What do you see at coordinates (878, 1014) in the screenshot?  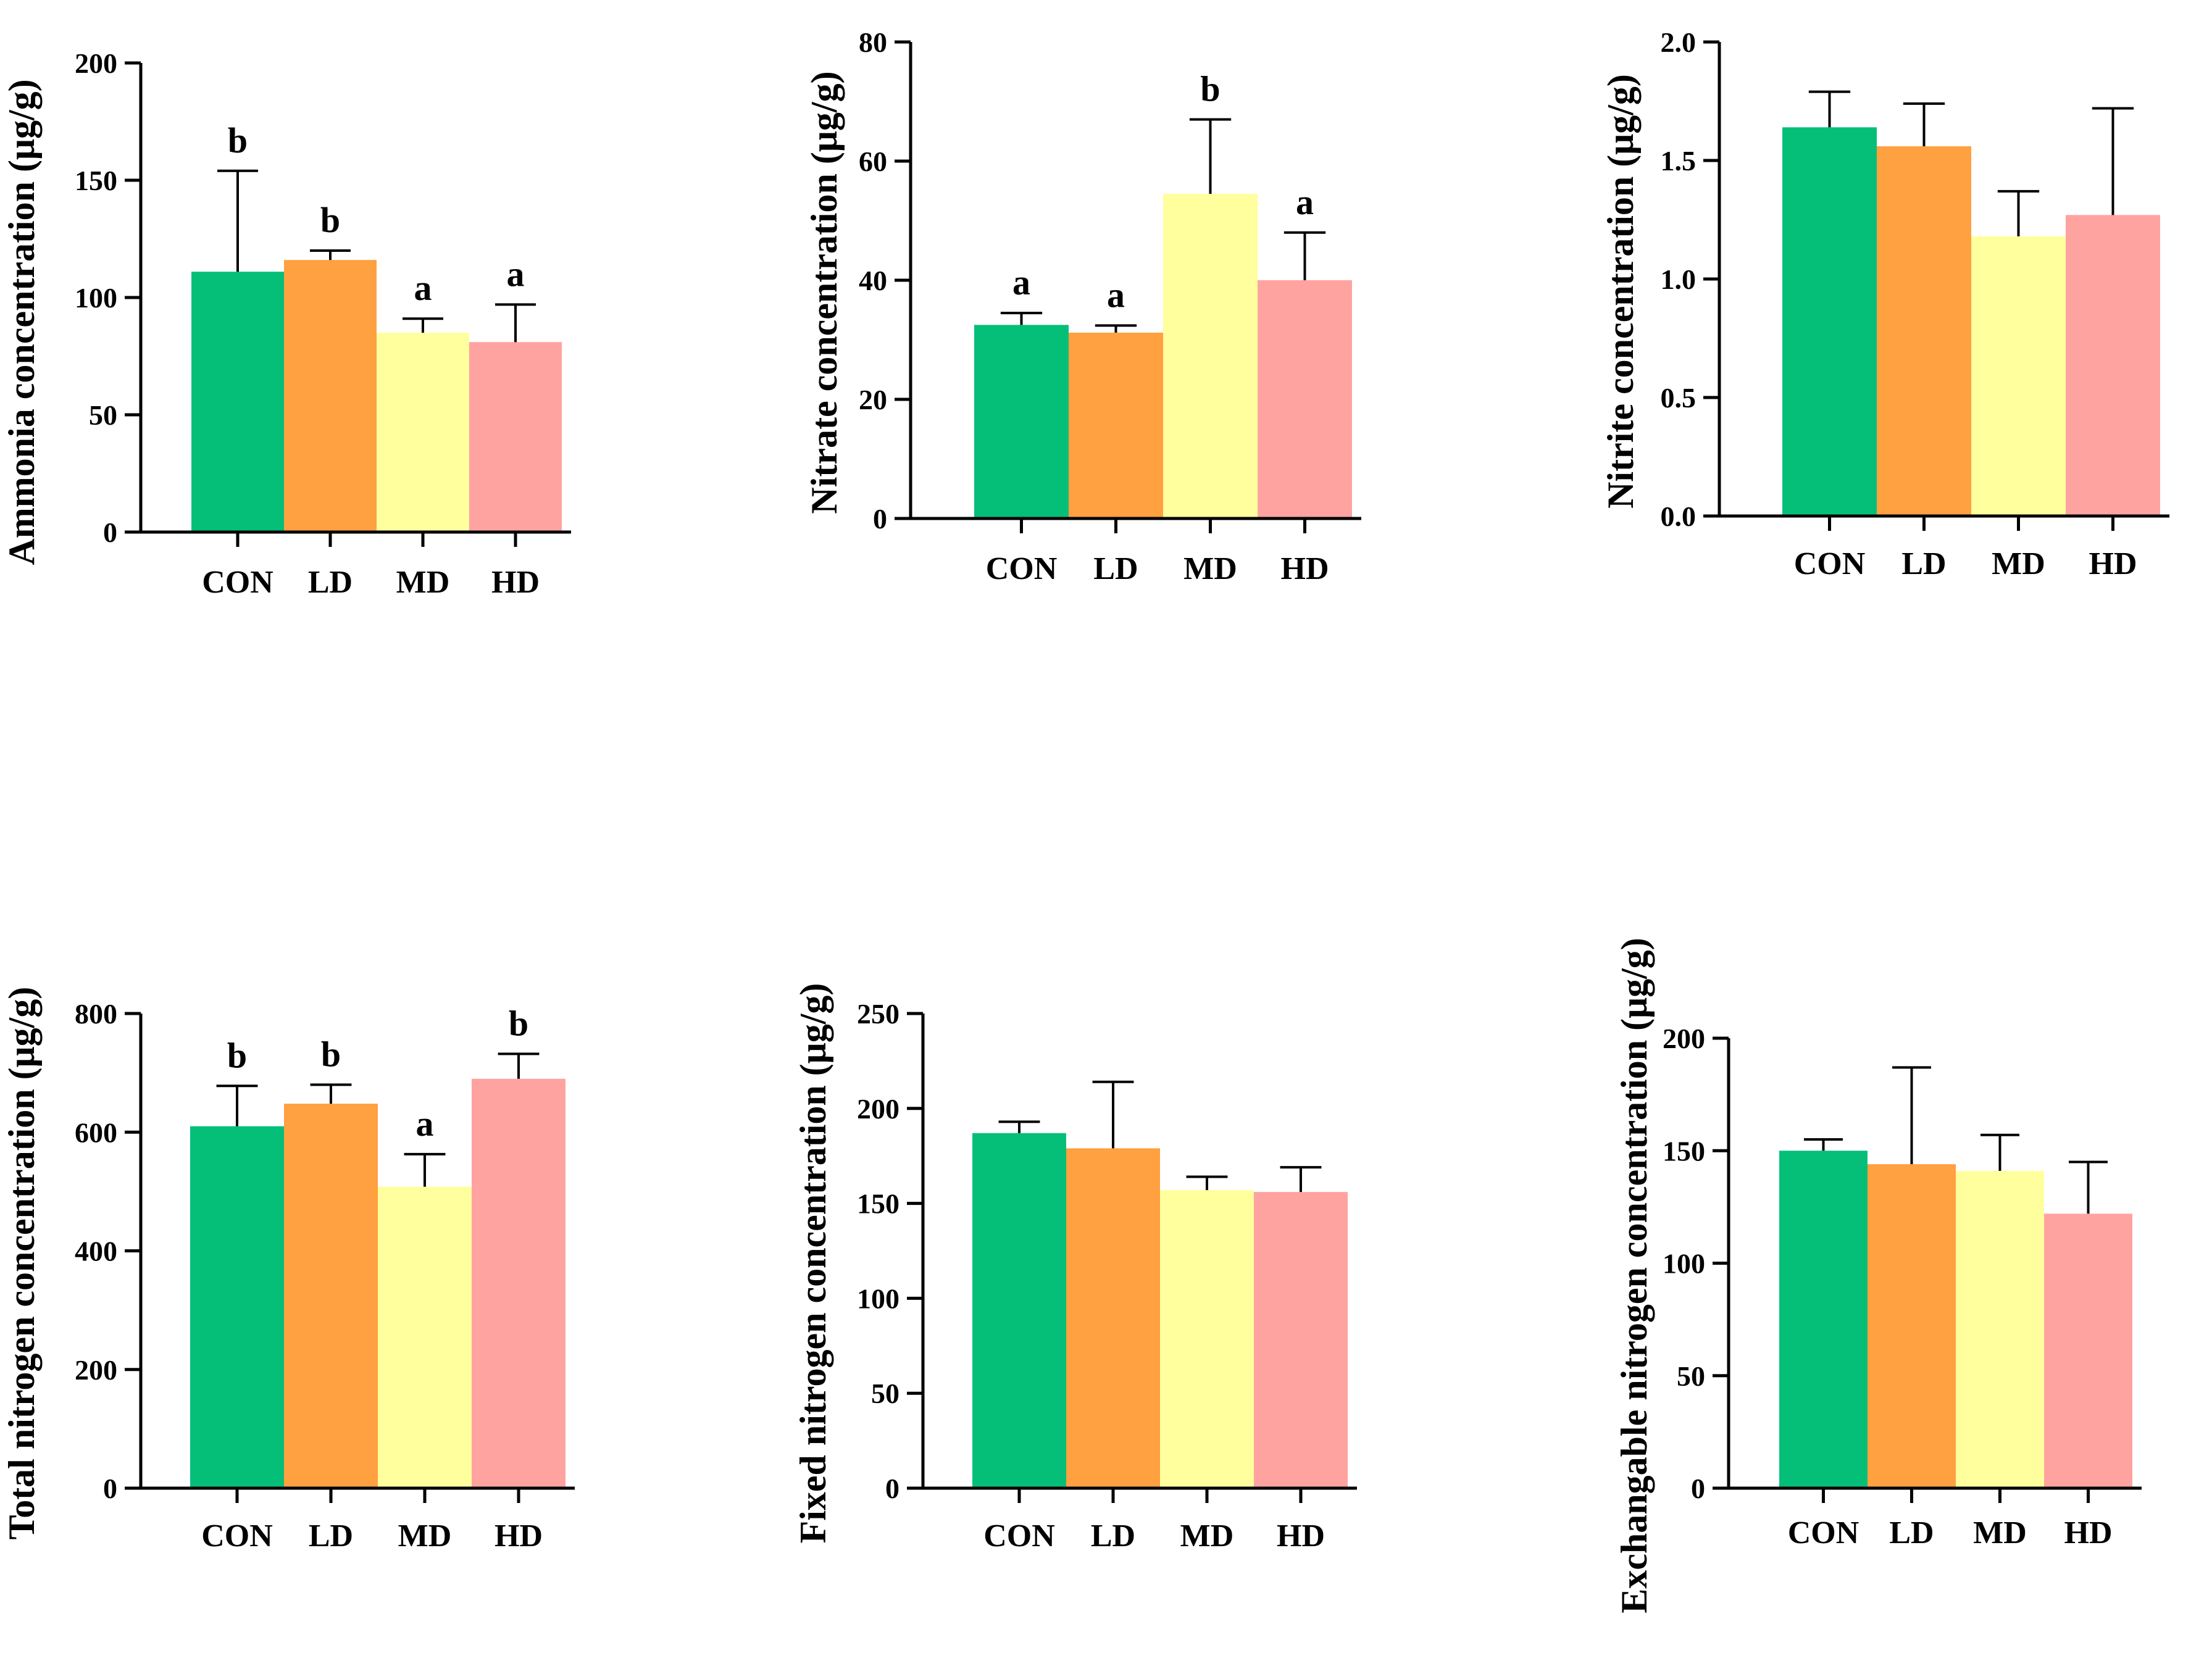 I see `y-tick-label: 250` at bounding box center [878, 1014].